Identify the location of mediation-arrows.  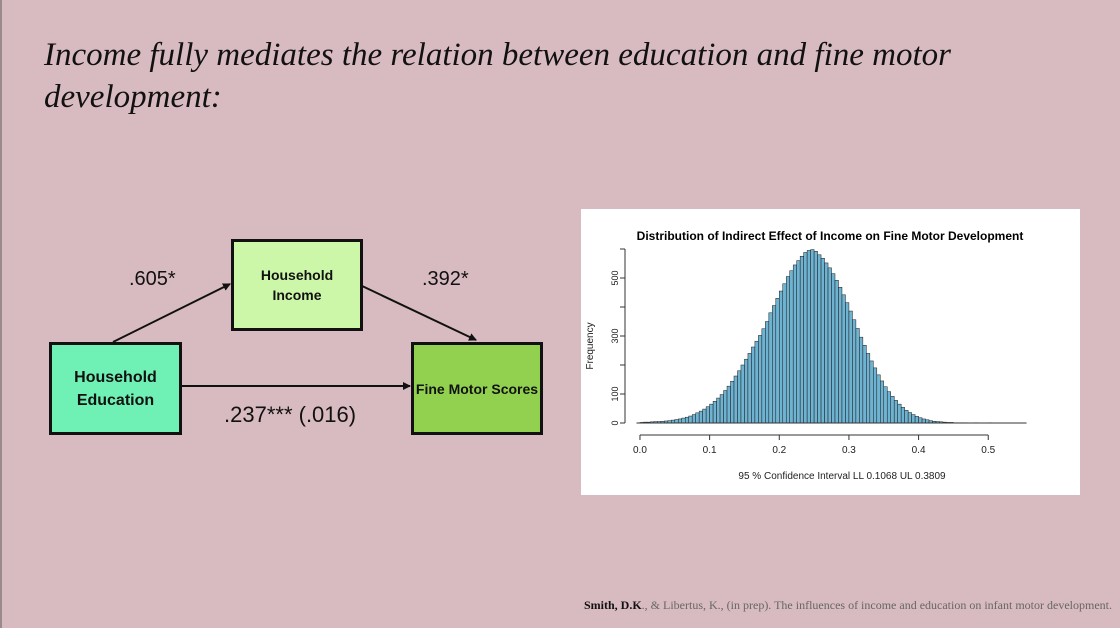
(294, 336).